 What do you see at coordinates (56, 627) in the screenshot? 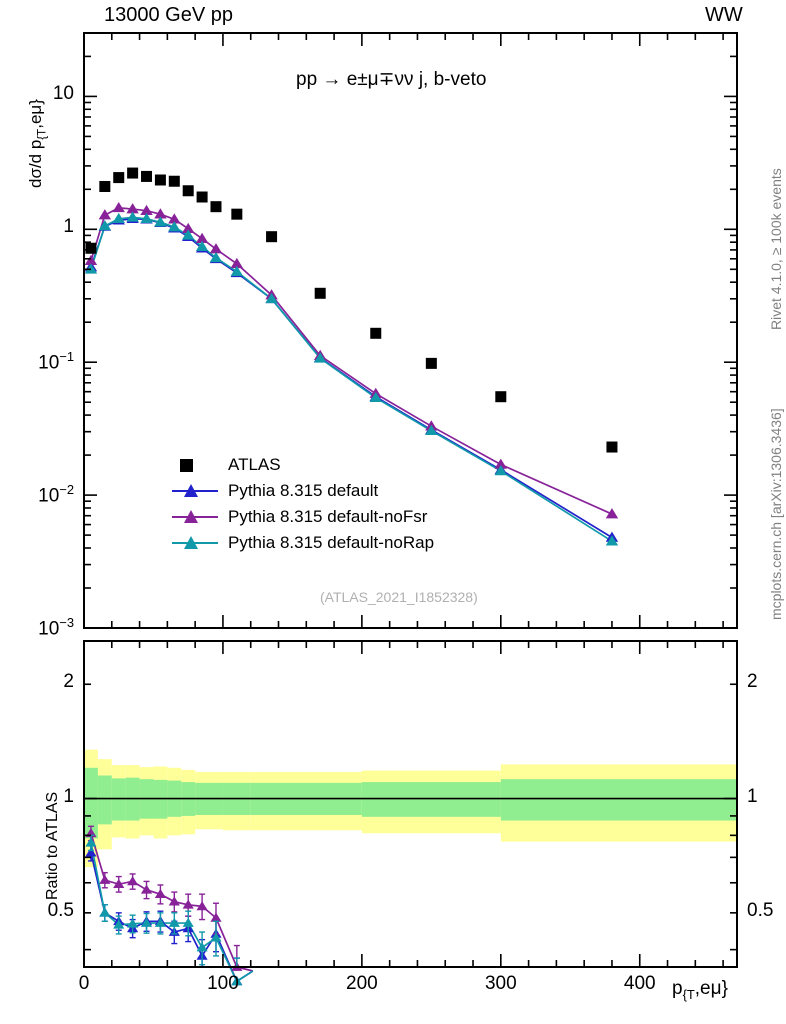
I see `main-y-tick-label-4: 10⁻³` at bounding box center [56, 627].